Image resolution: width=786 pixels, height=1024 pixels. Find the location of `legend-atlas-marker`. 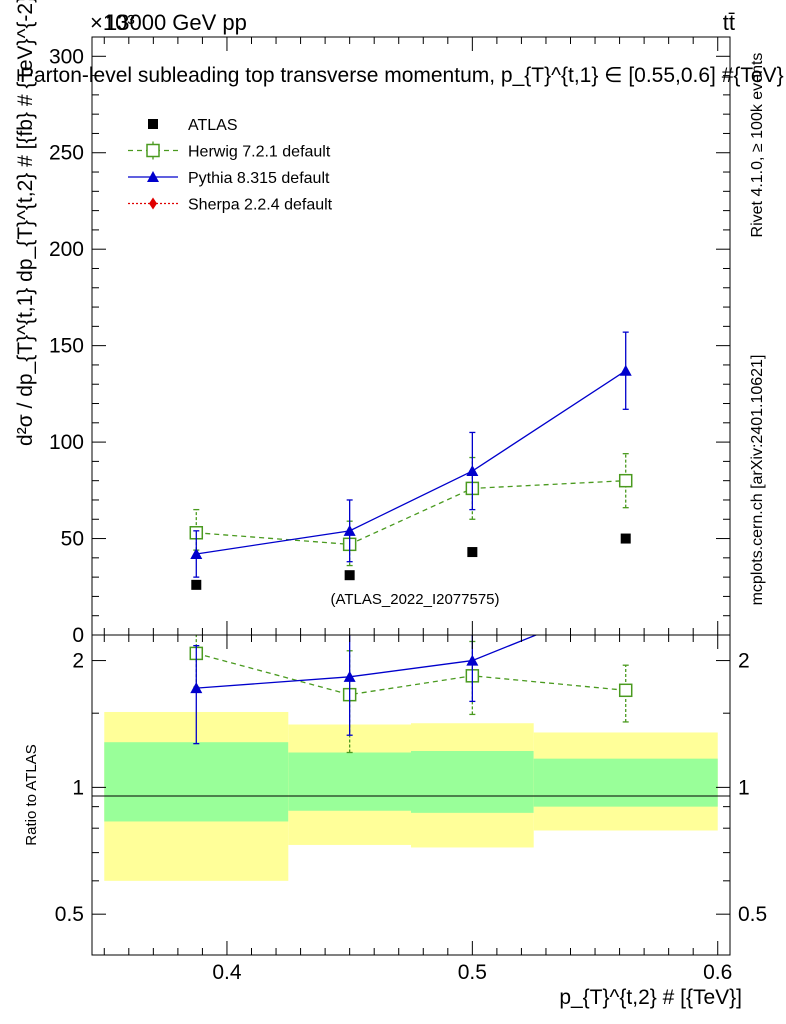

legend-atlas-marker is located at coordinates (153, 124).